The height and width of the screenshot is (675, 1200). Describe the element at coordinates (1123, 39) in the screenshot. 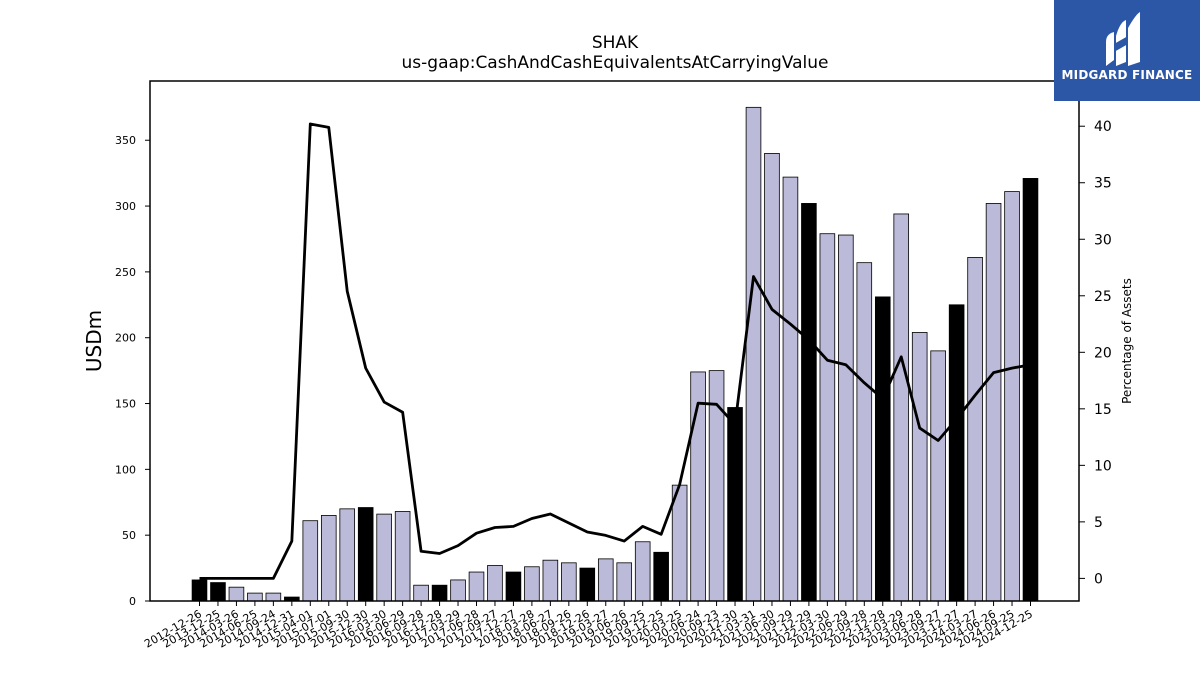

I see `logo-mark-icon` at that location.